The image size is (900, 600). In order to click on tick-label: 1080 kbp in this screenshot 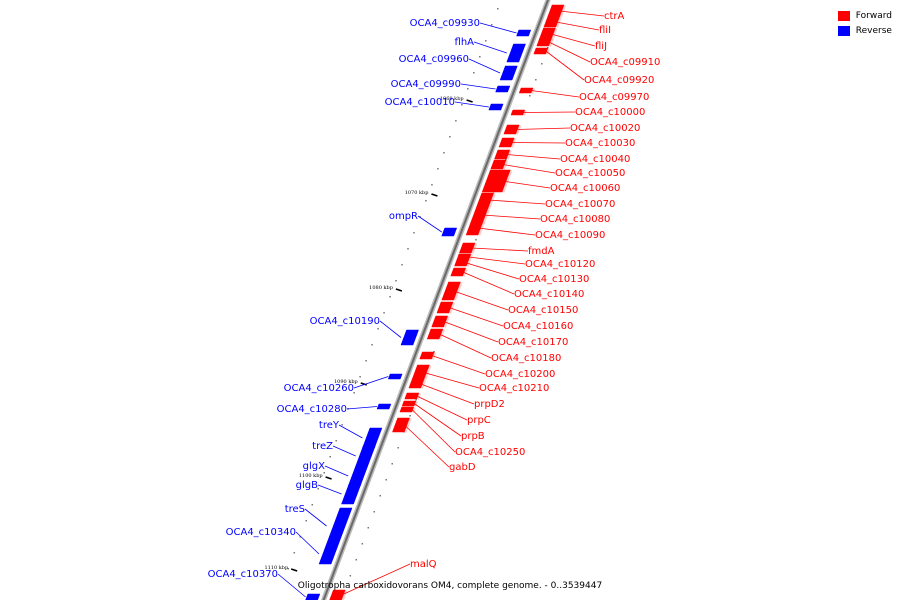, I will do `click(381, 288)`.